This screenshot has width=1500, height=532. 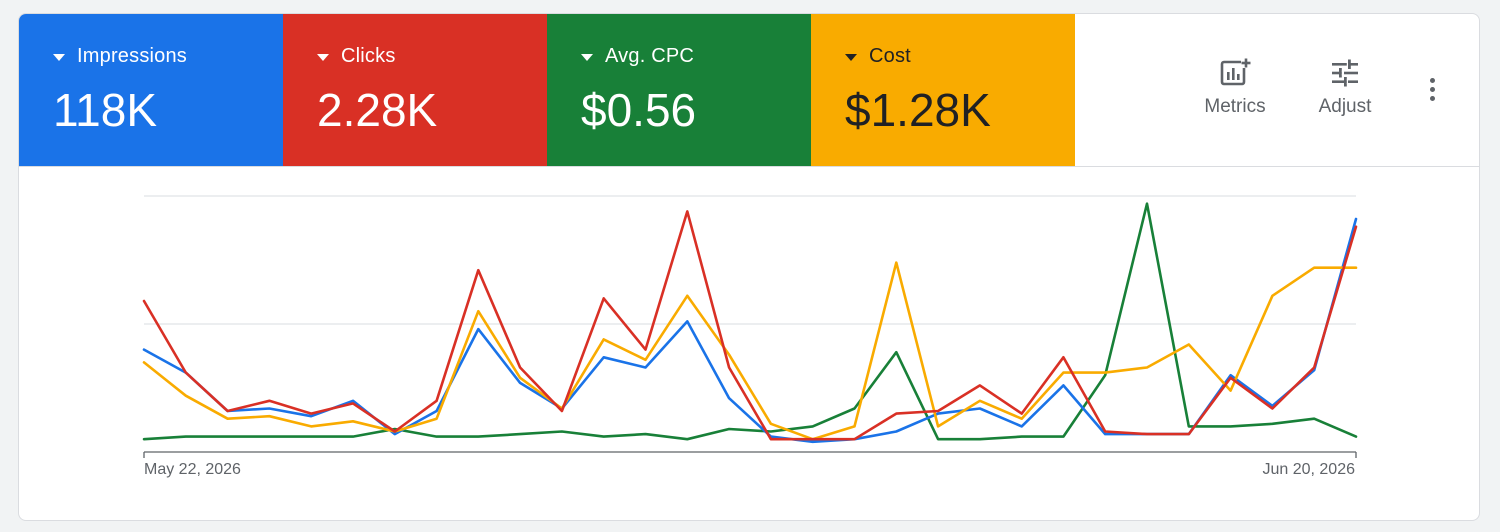 What do you see at coordinates (1235, 72) in the screenshot?
I see `add-chart-icon` at bounding box center [1235, 72].